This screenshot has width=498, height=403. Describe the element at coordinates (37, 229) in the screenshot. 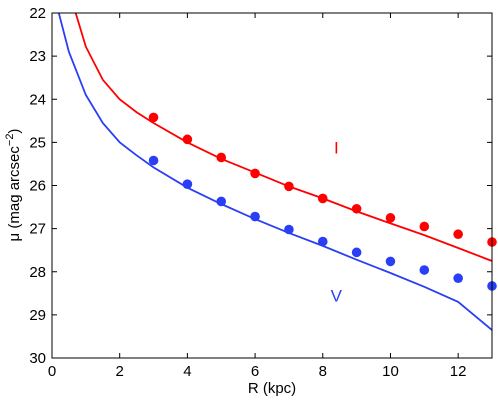

I see `y-tick-label: 27` at that location.